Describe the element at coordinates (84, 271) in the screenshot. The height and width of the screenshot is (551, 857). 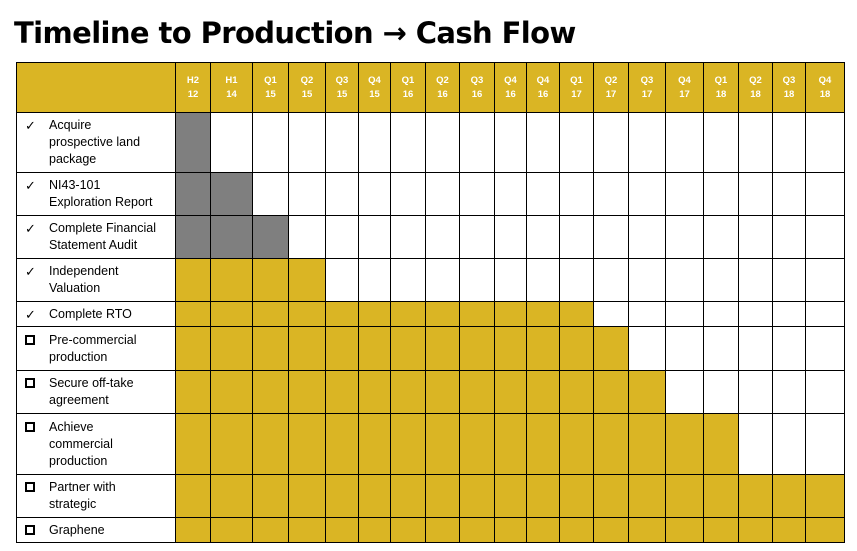
I see `task-label-line: Independent` at that location.